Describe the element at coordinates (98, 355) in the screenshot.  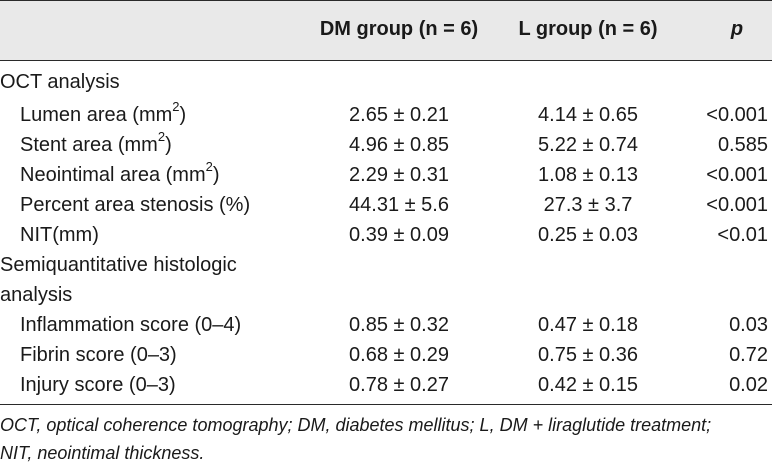
I see `row-label: Fibrin score (0–3)` at that location.